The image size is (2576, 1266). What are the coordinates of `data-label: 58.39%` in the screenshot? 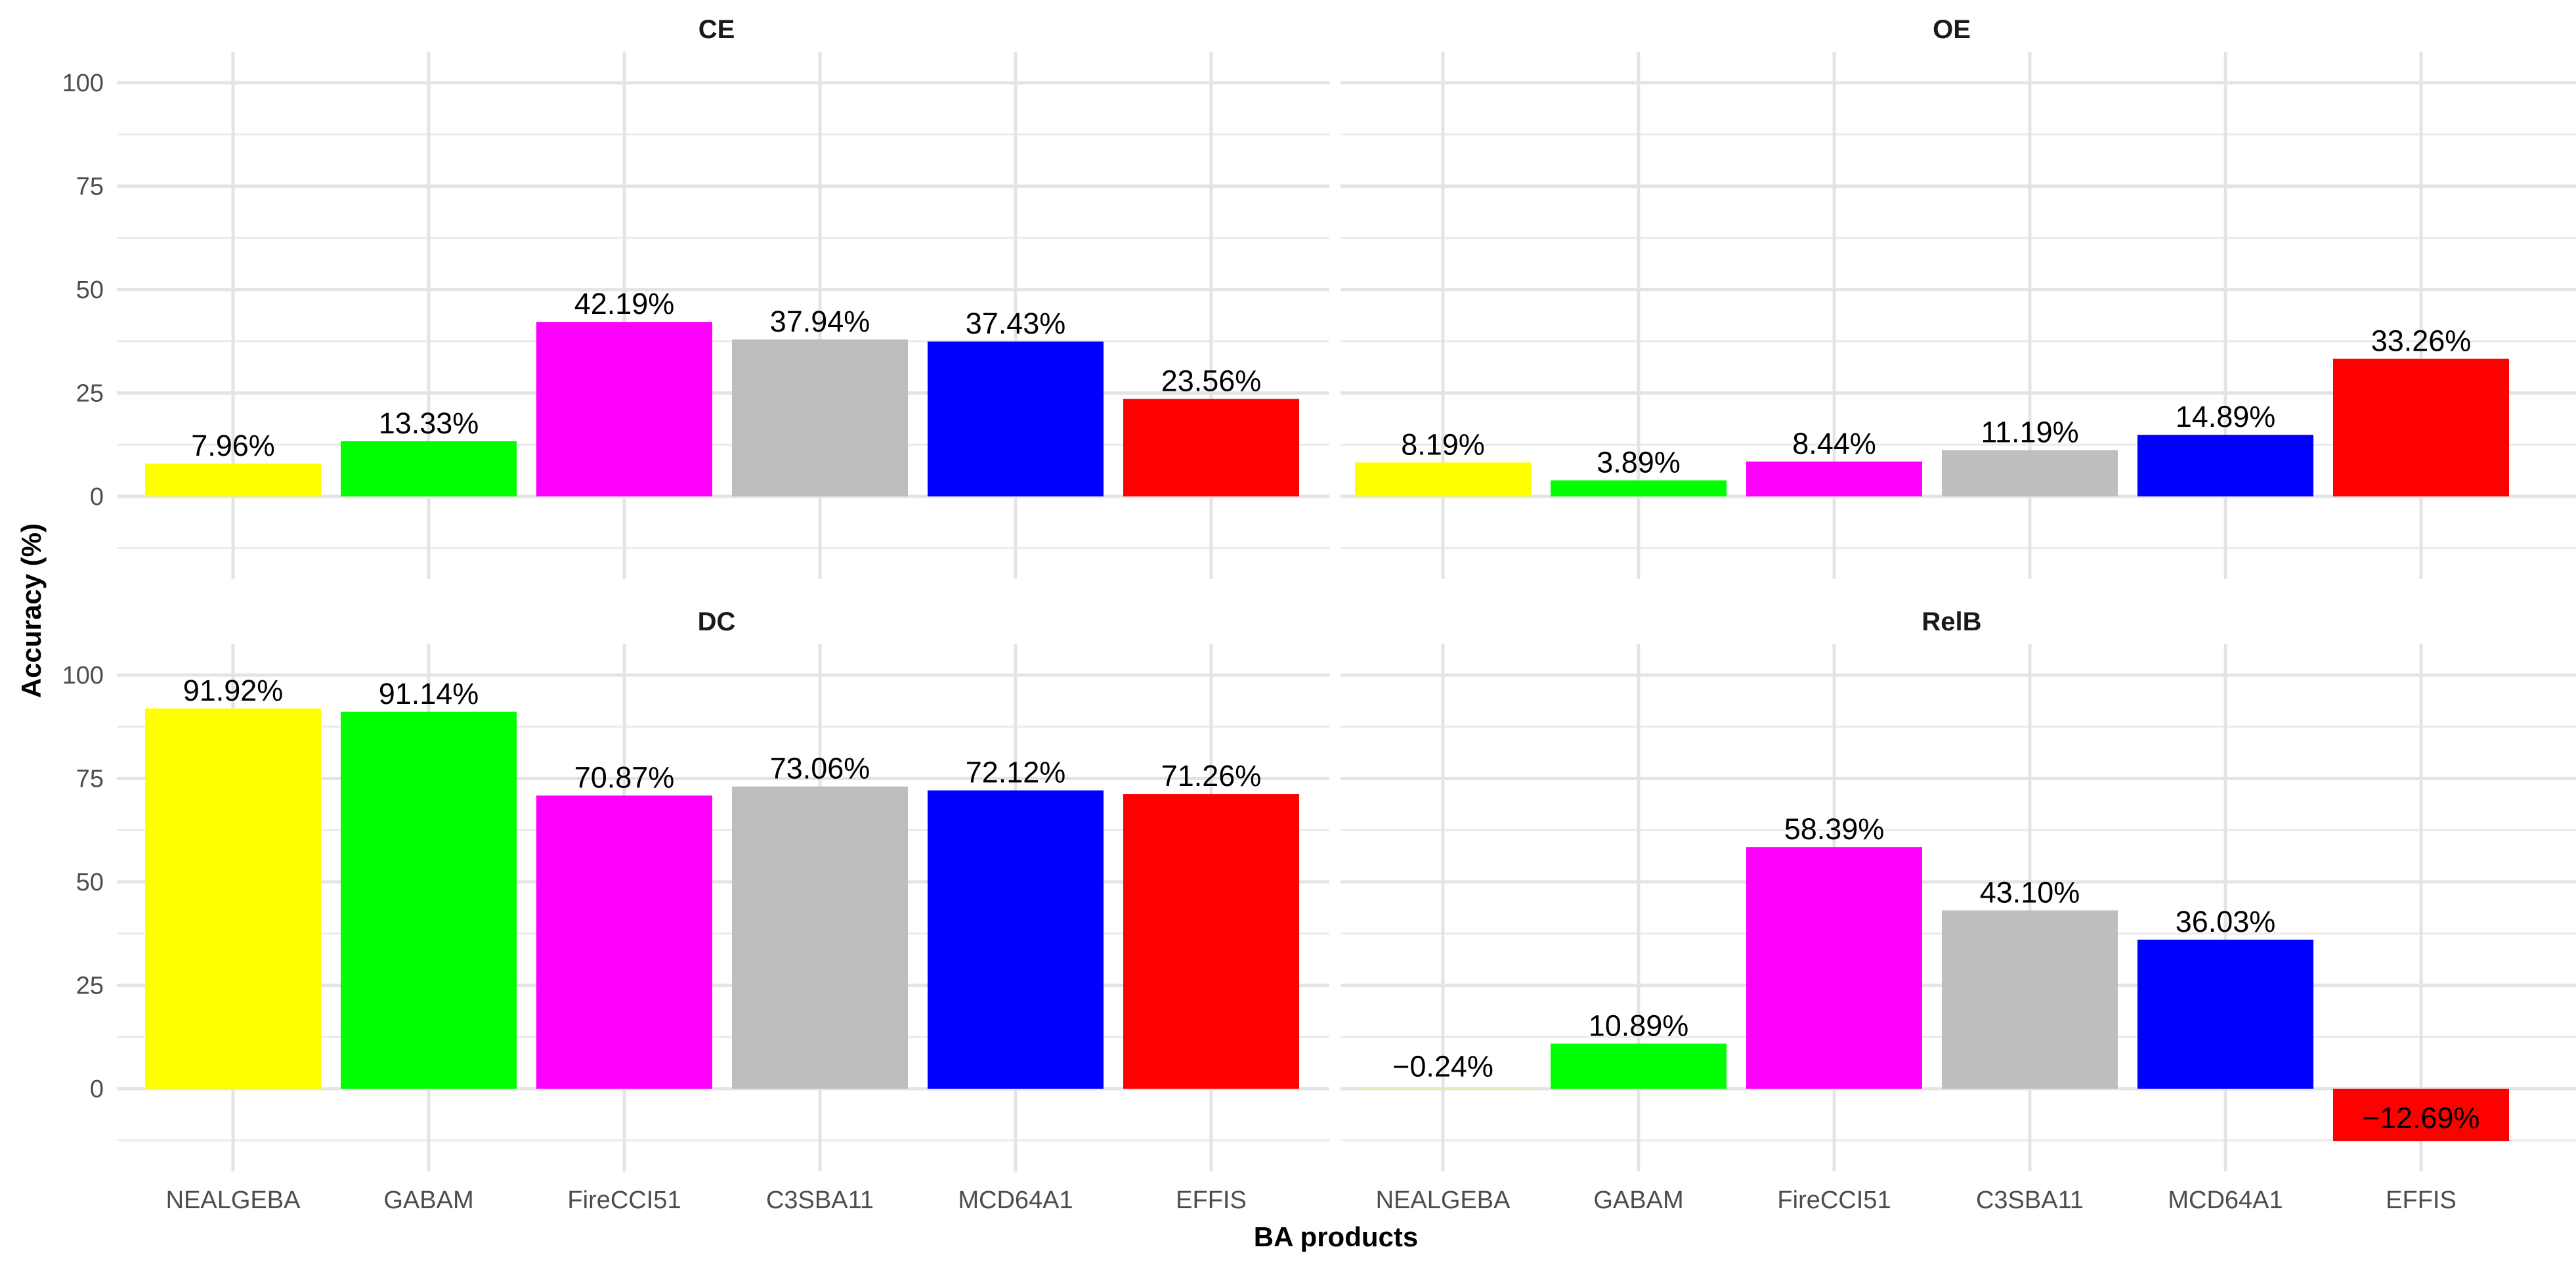 It's located at (1834, 829).